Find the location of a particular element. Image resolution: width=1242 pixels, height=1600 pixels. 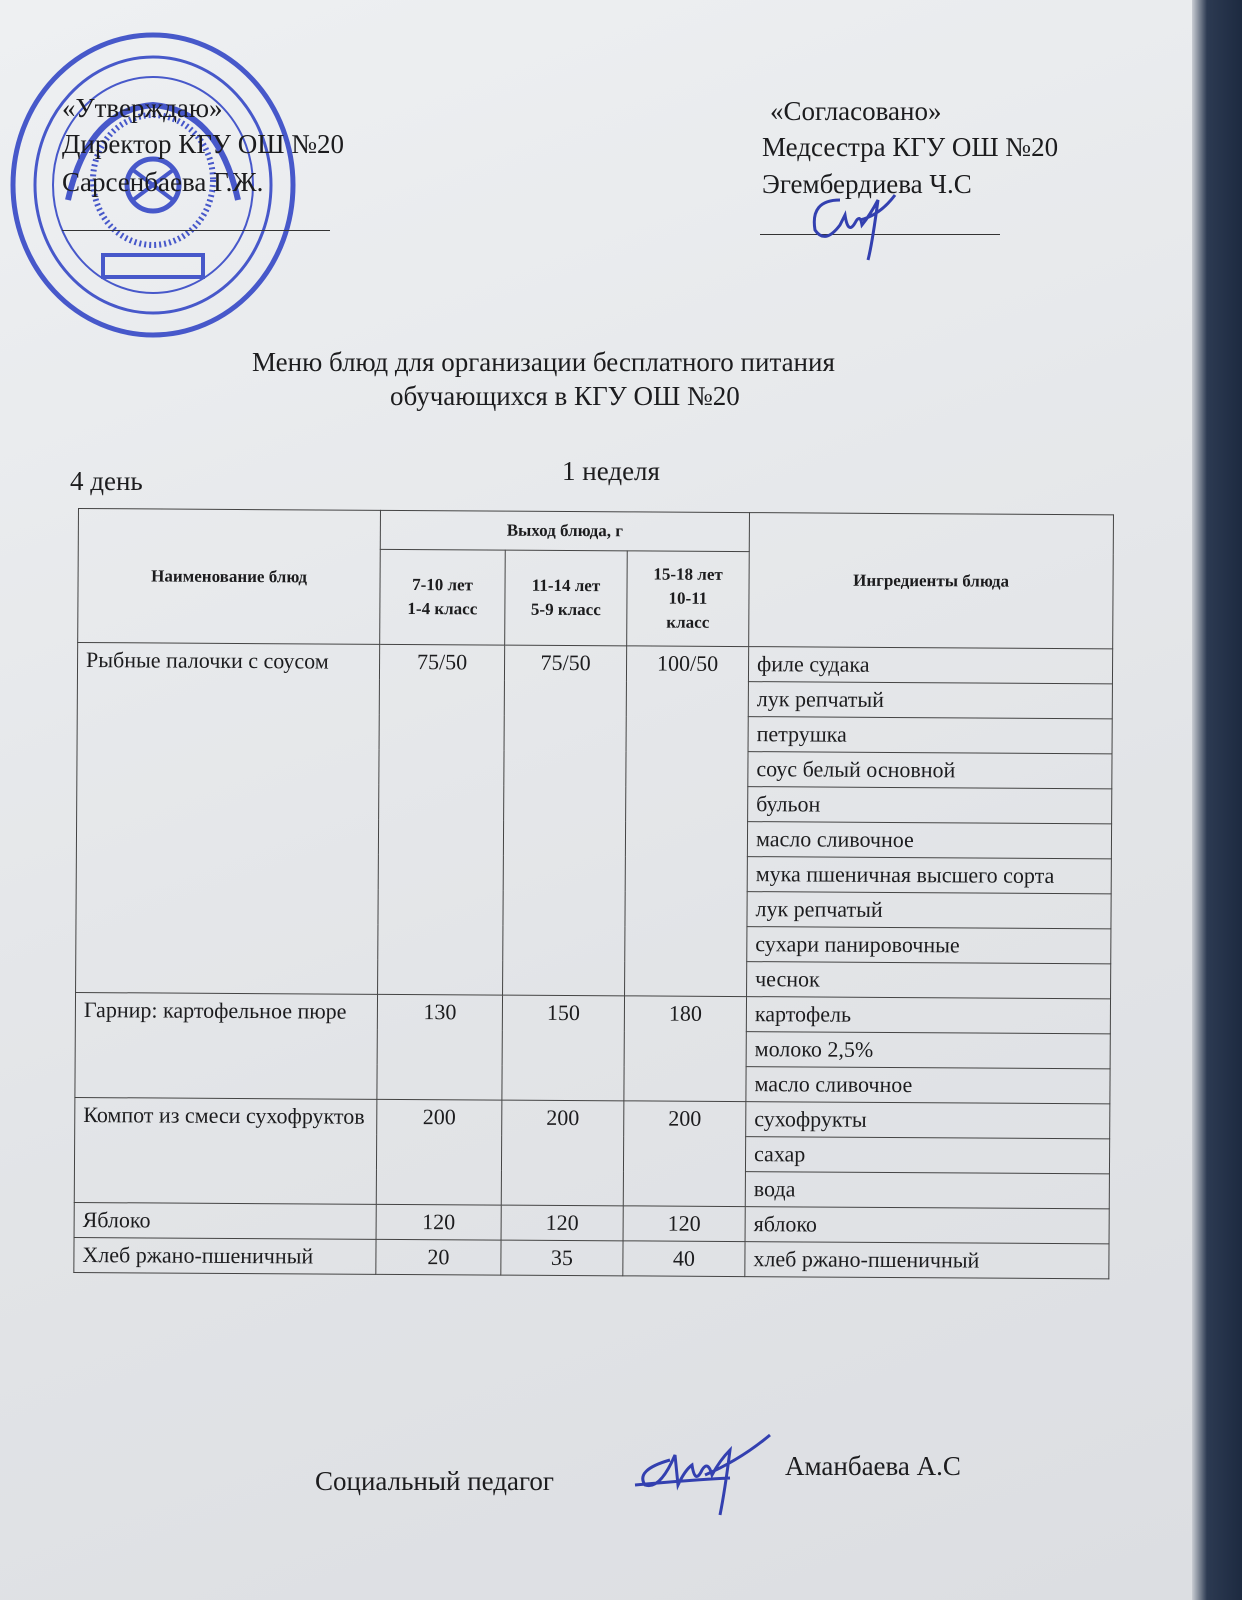

title-line-2: обучающихся в КГУ ОШ №20 is located at coordinates (565, 396).